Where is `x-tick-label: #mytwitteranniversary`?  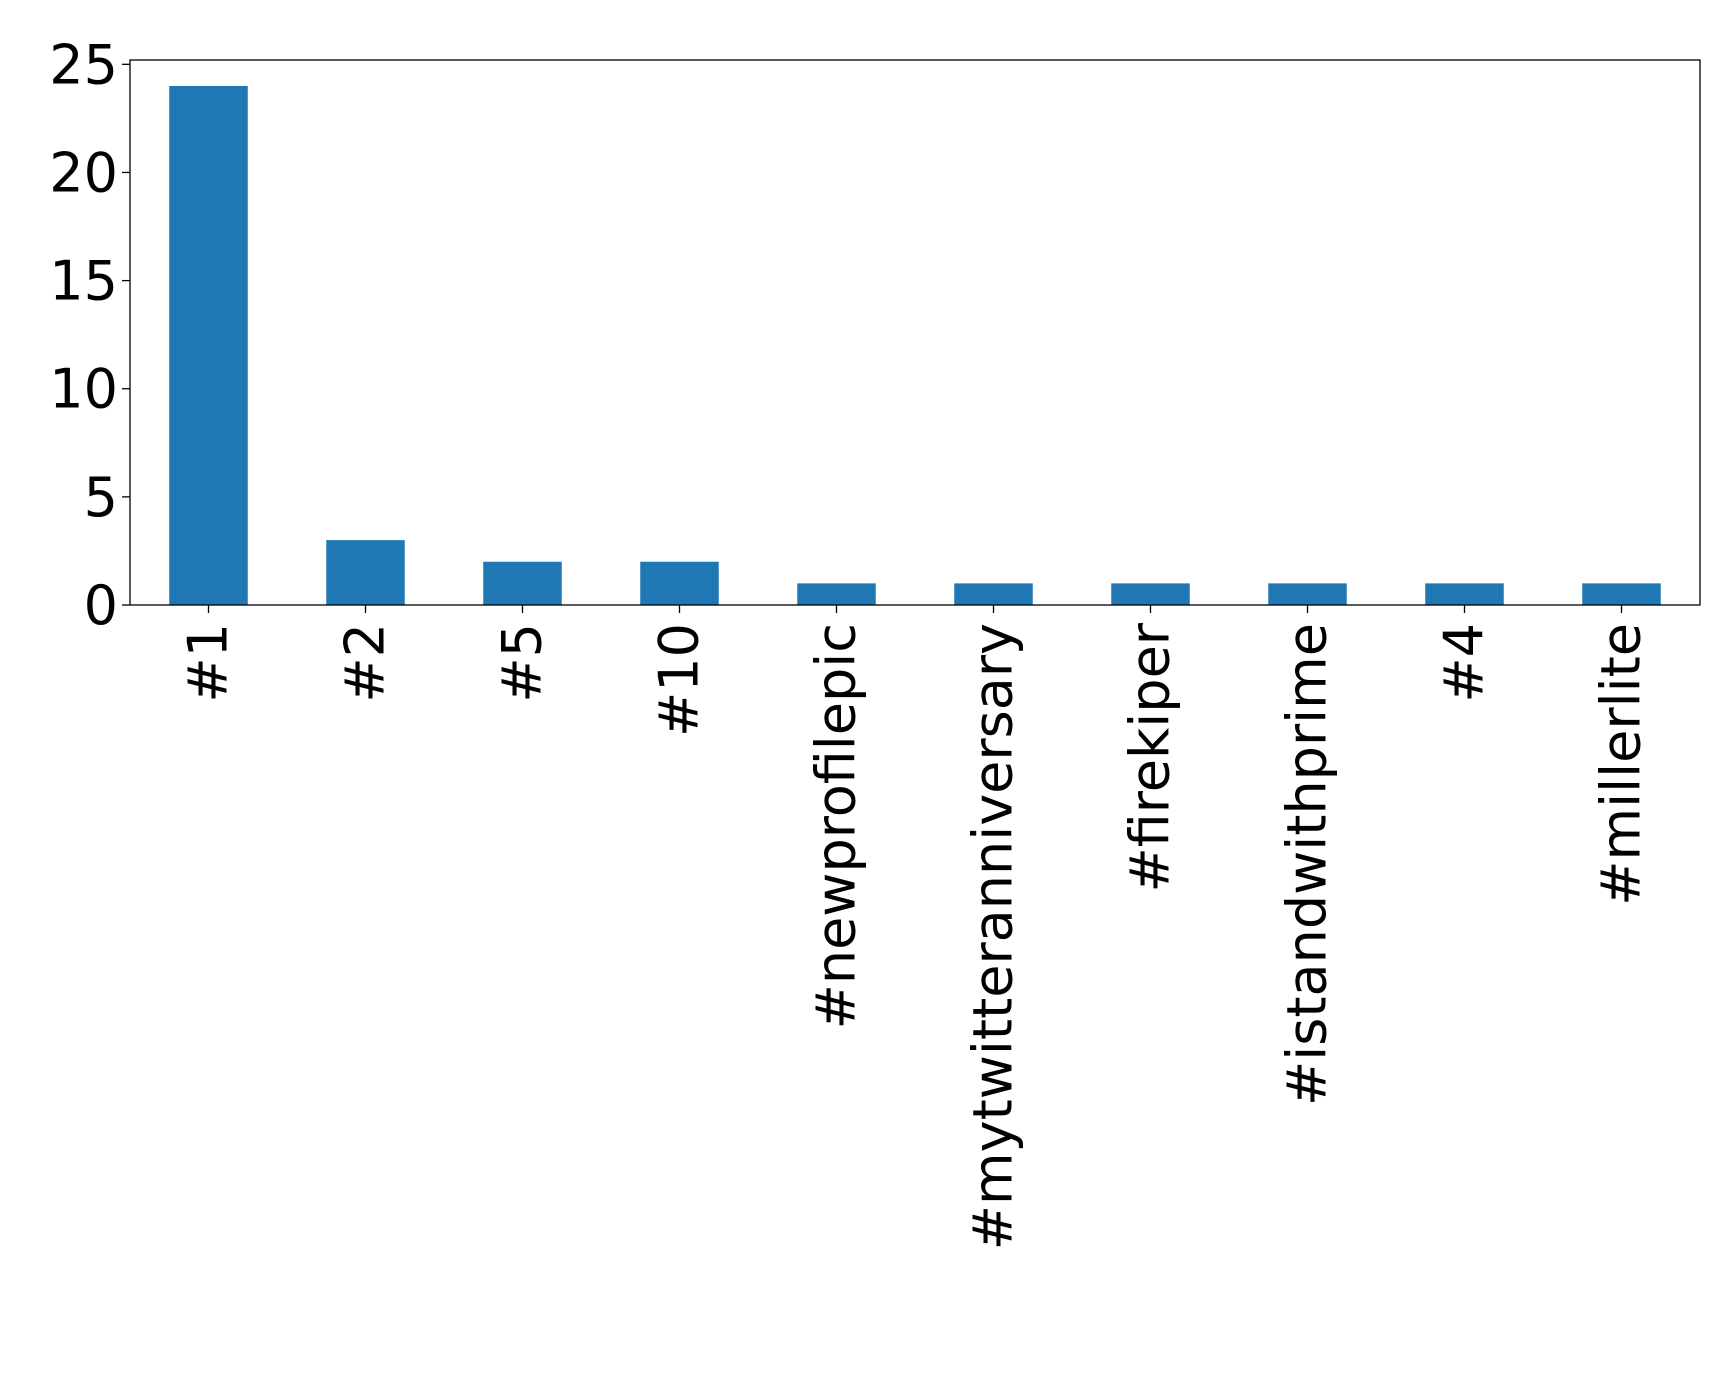
x-tick-label: #mytwitteranniversary is located at coordinates (993, 936).